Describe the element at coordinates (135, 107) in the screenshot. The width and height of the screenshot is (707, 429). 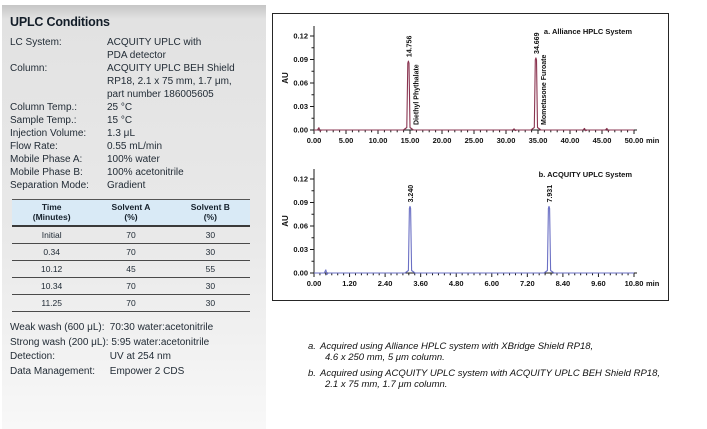
I see `condition-row: Column Temp.: 25 °C` at that location.